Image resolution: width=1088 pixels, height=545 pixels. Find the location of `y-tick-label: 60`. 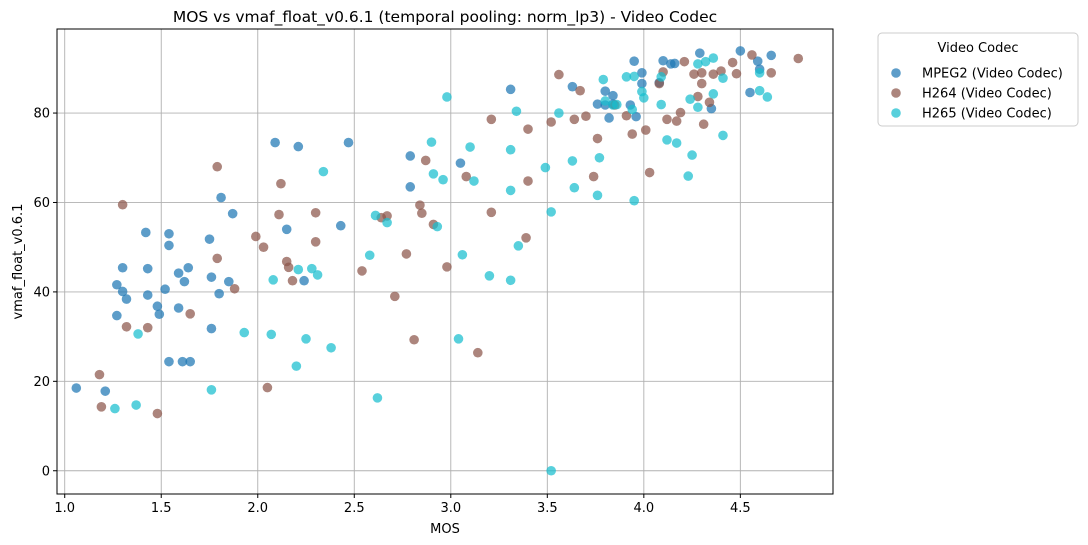

y-tick-label: 60 is located at coordinates (41, 203).